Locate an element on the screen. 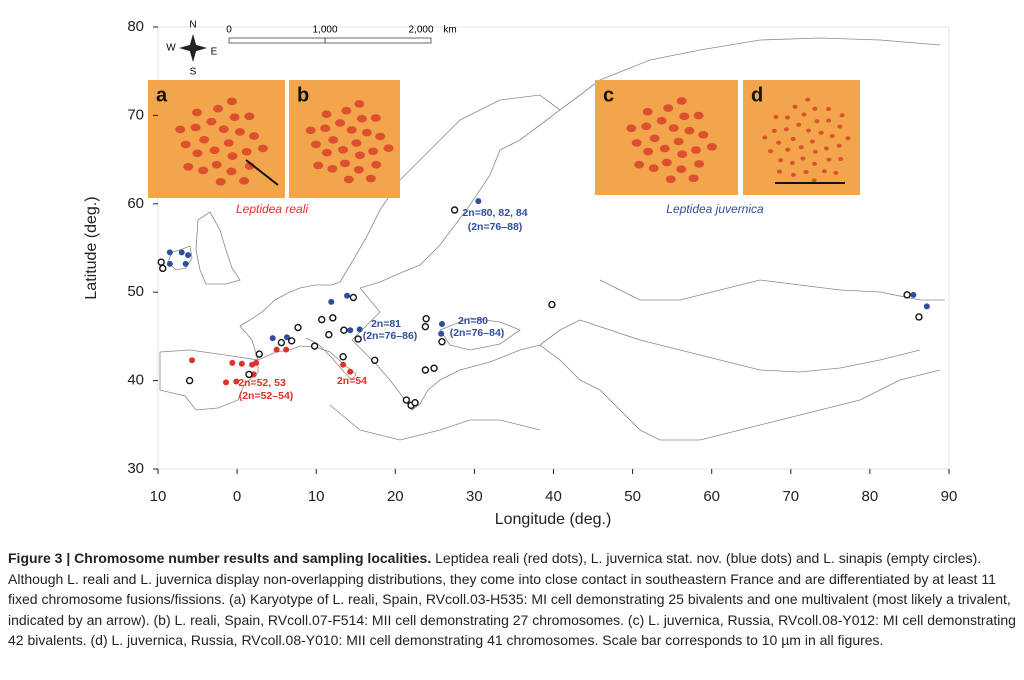 This screenshot has width=1024, height=680. y-axis-label: Latitude (deg.) is located at coordinates (91, 247).